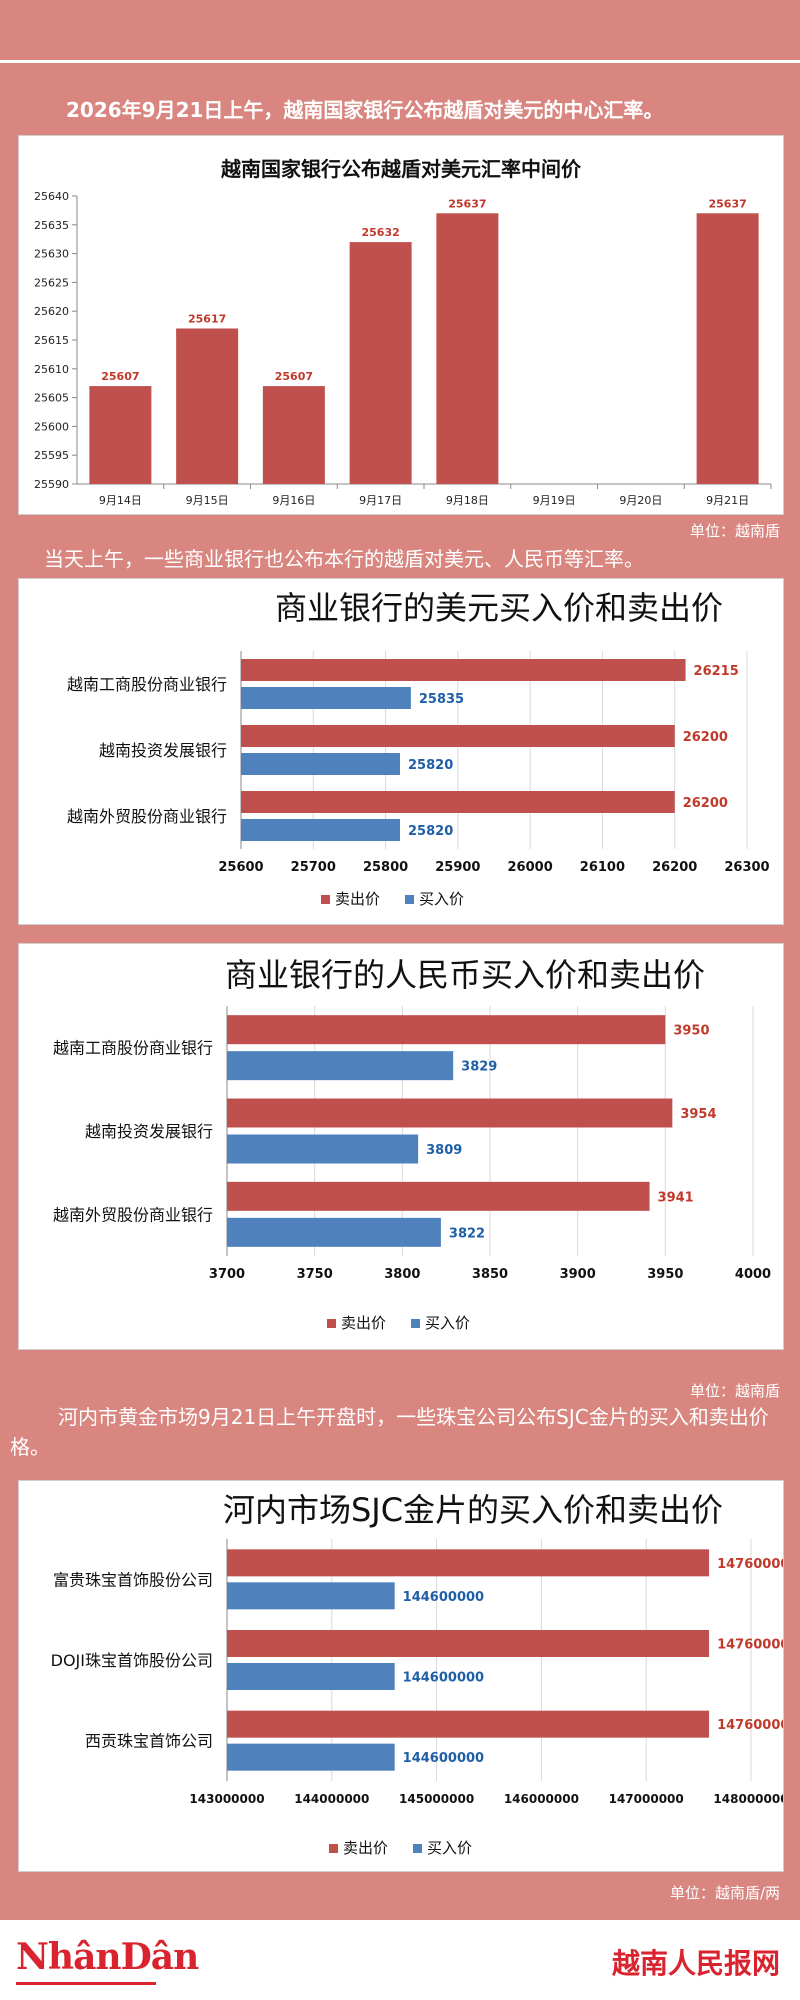  I want to click on x-tick-label: 3800, so click(402, 1274).